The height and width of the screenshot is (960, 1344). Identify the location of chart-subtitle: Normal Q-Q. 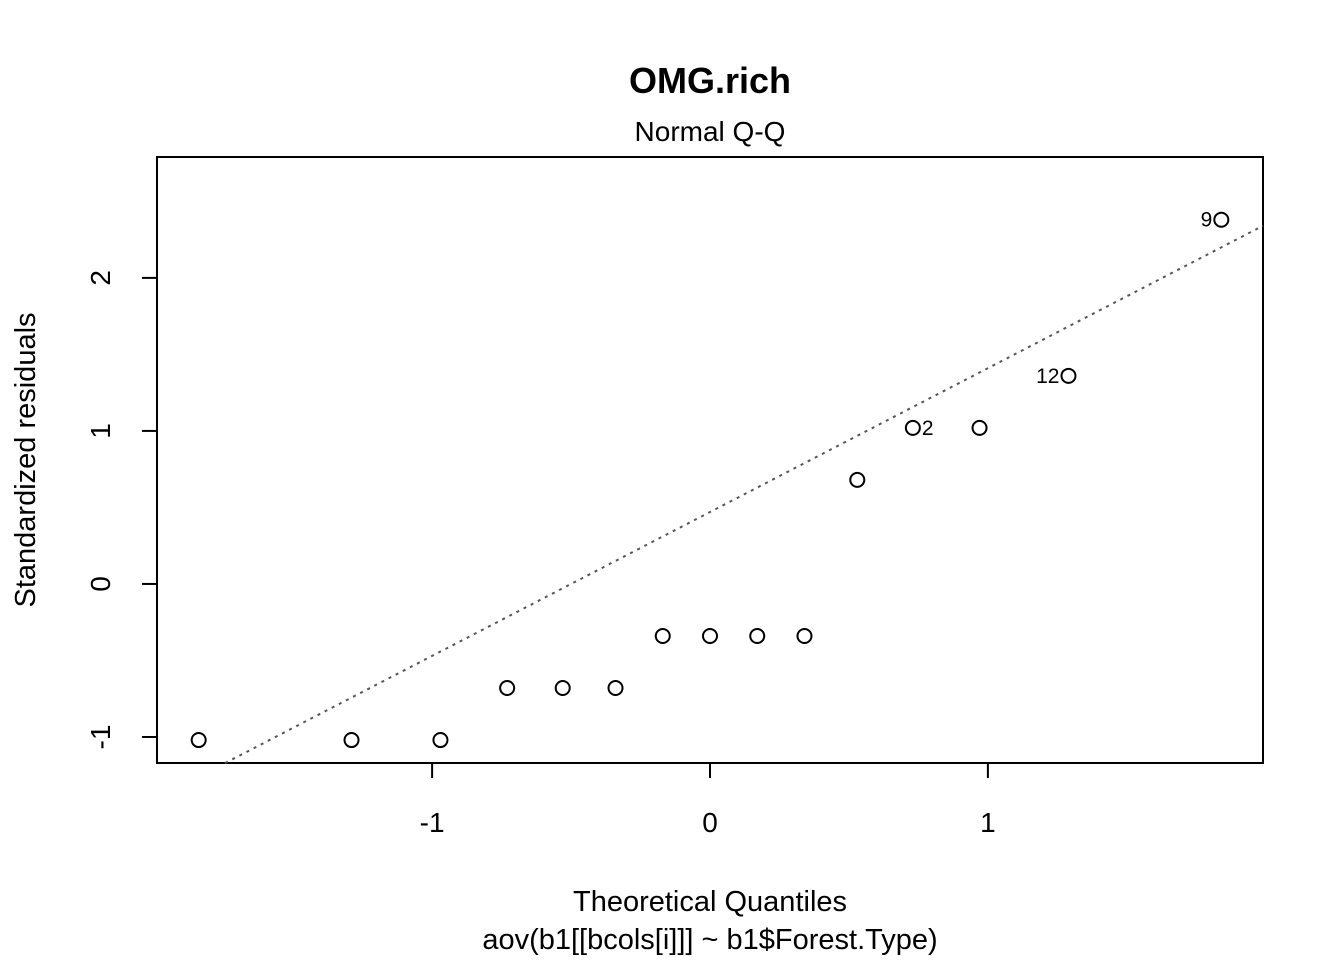
(710, 131).